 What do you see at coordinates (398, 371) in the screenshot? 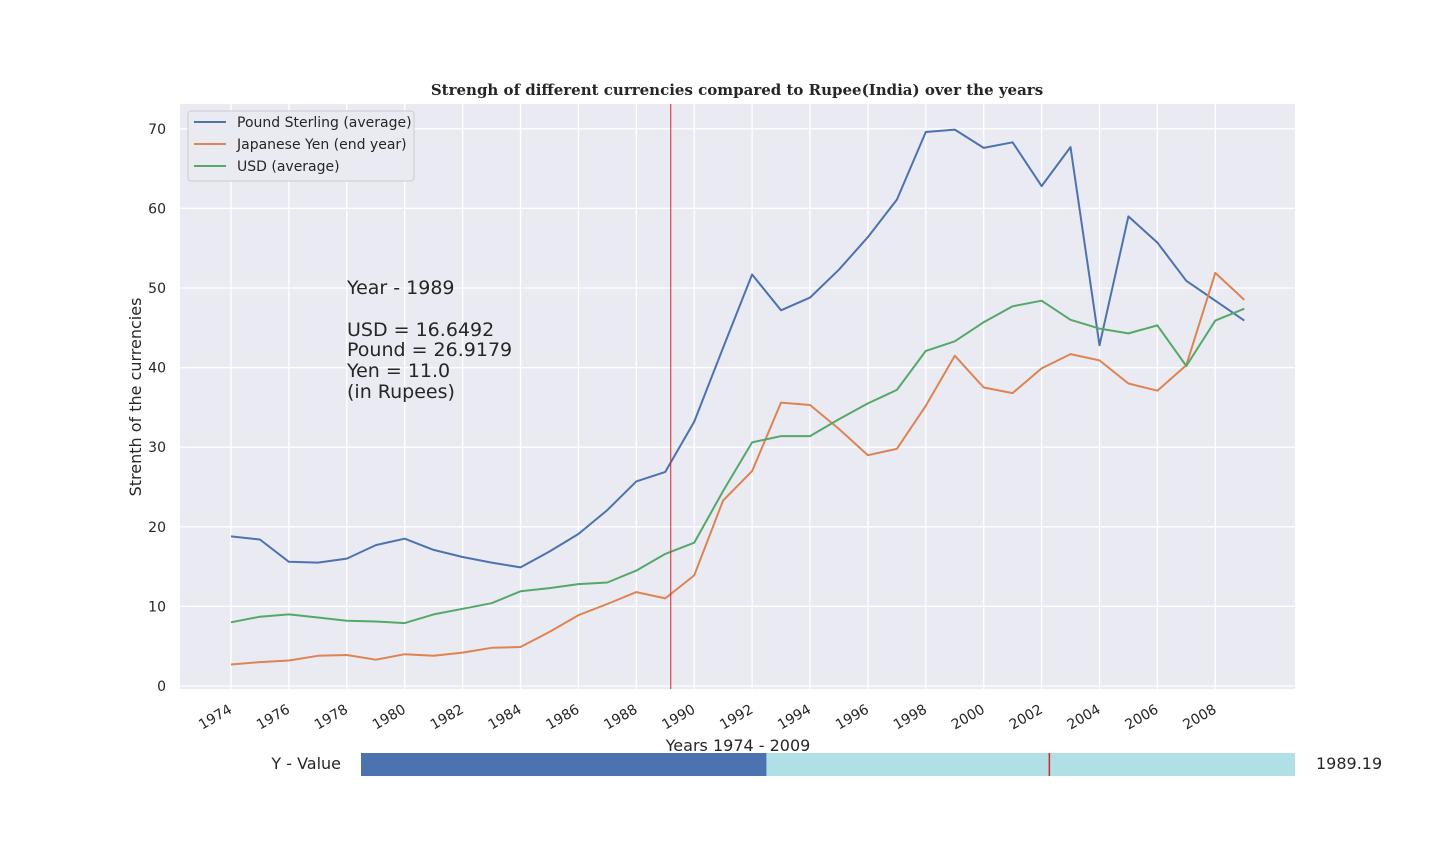
I see `annotation-yen: Yen = 11.0` at bounding box center [398, 371].